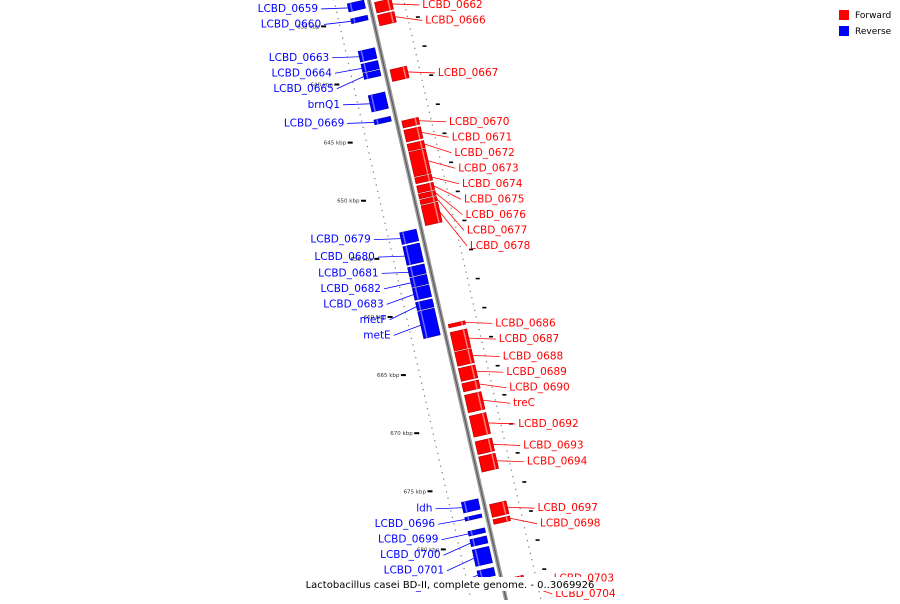  Describe the element at coordinates (548, 424) in the screenshot. I see `forward-gene-label: LCBD_0692` at that location.